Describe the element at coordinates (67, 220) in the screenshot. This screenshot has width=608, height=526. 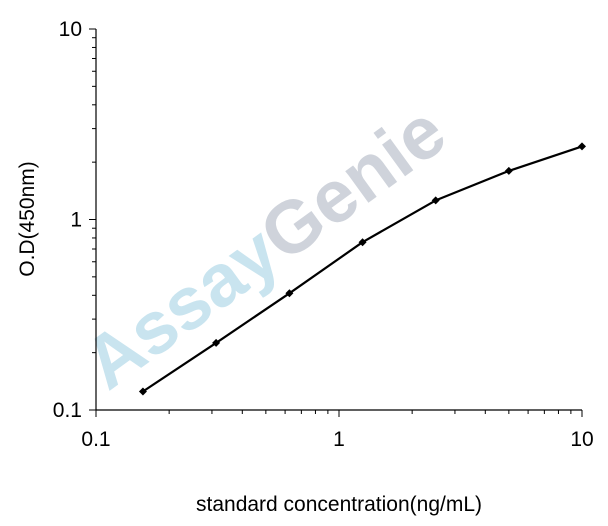
I see `y-tick-labels: 0.1 1 10` at that location.